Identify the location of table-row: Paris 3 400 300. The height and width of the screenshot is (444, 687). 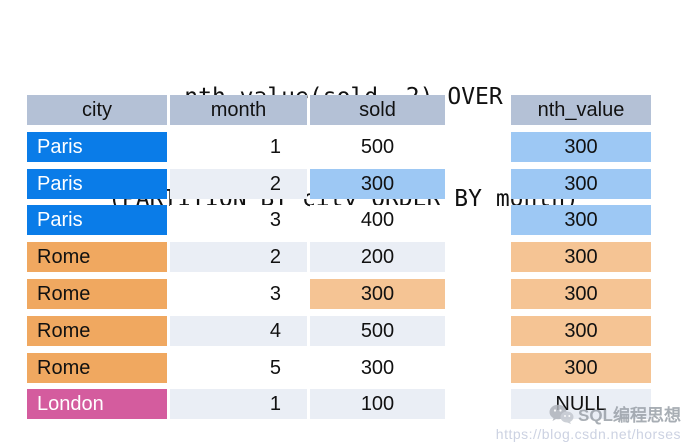
(357, 220).